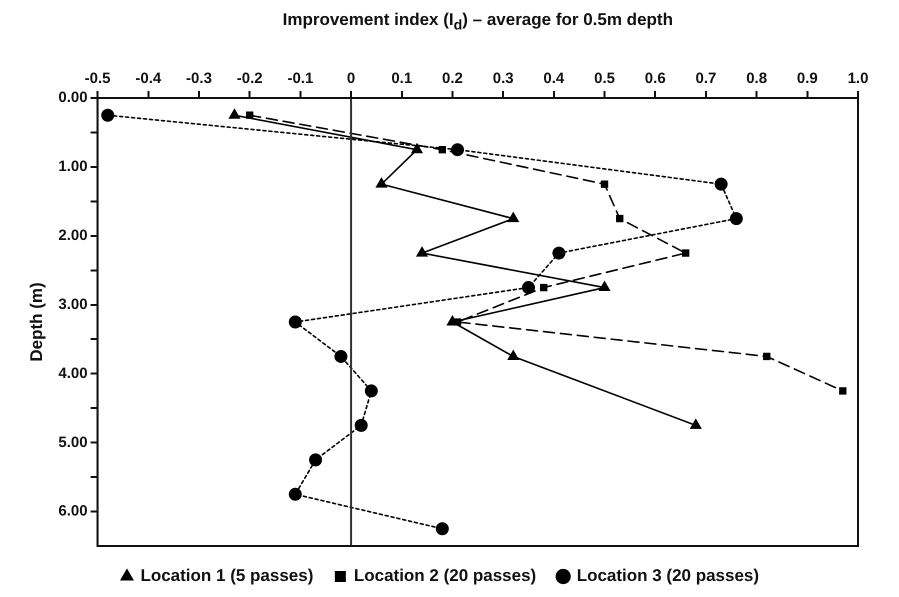 This screenshot has height=597, width=899. Describe the element at coordinates (452, 79) in the screenshot. I see `x-tick-label: 0.2` at that location.